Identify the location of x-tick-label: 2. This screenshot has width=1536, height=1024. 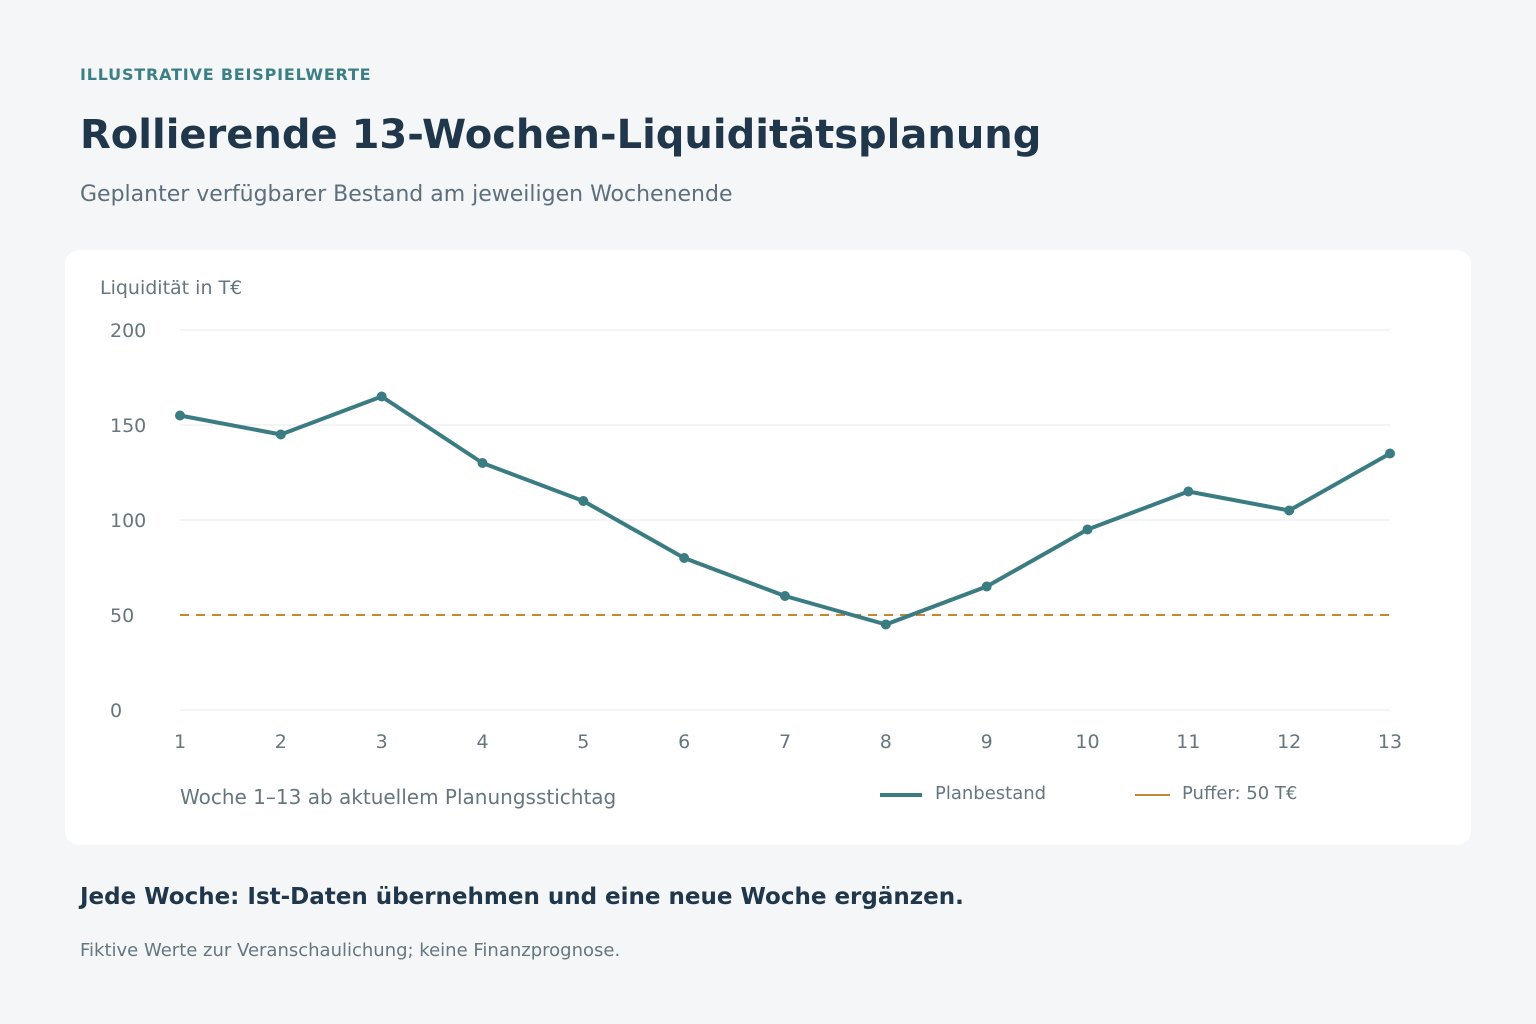
(281, 742).